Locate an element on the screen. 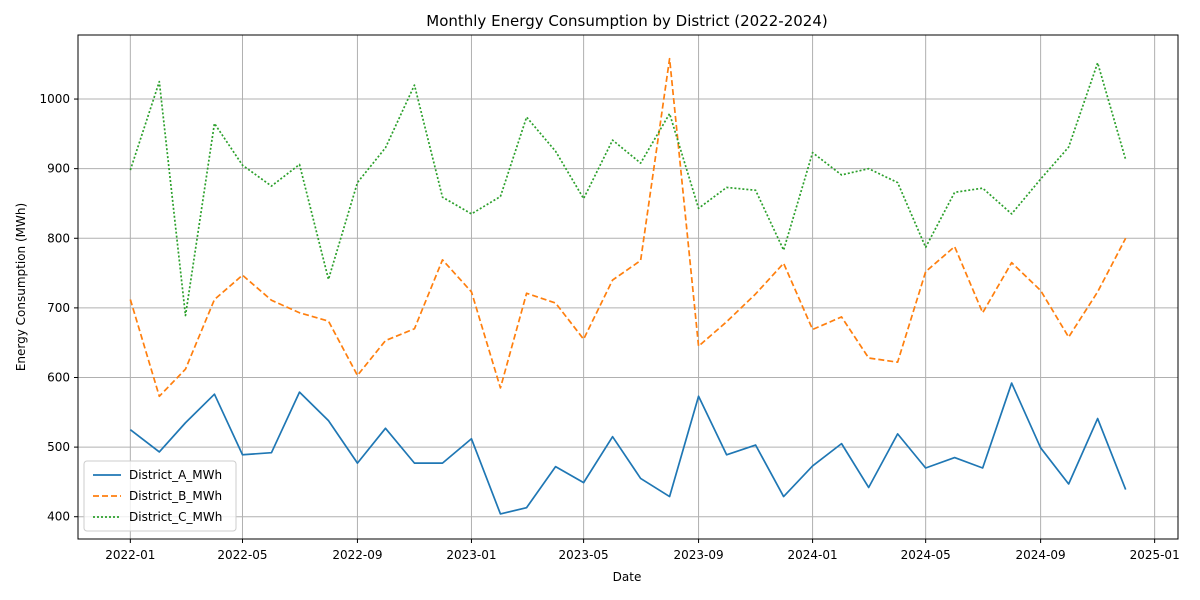 This screenshot has width=1200, height=600. legend-entry-label: District_C_MWh is located at coordinates (175, 517).